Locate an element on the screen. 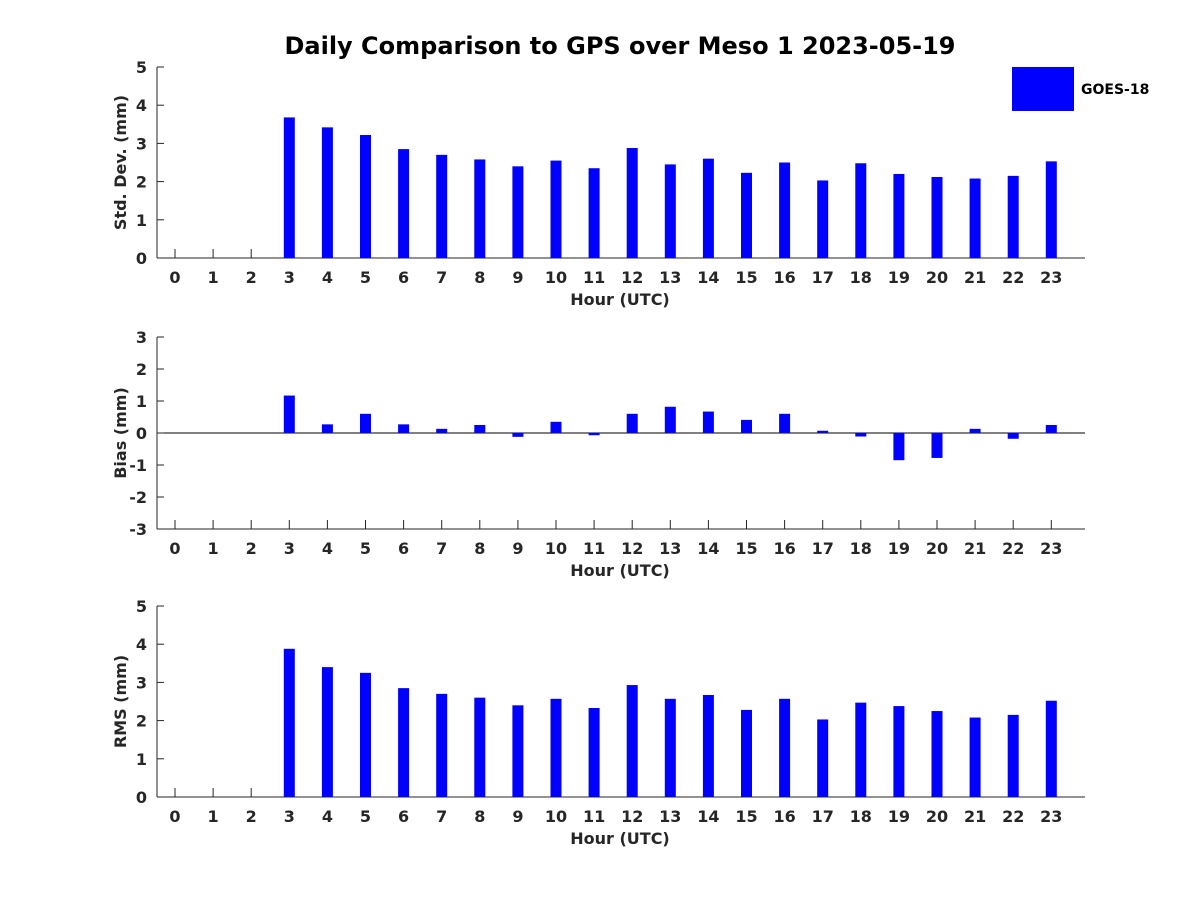 The width and height of the screenshot is (1200, 900). x-tick-label: 8 is located at coordinates (479, 548).